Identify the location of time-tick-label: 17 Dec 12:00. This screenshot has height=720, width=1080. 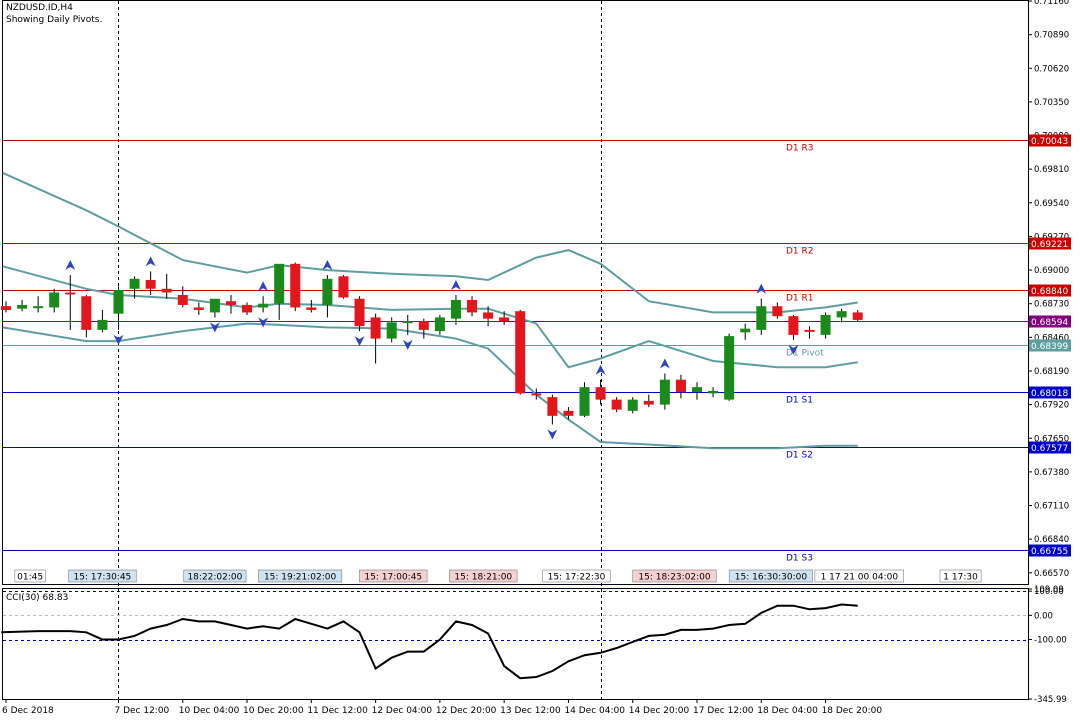
(723, 711).